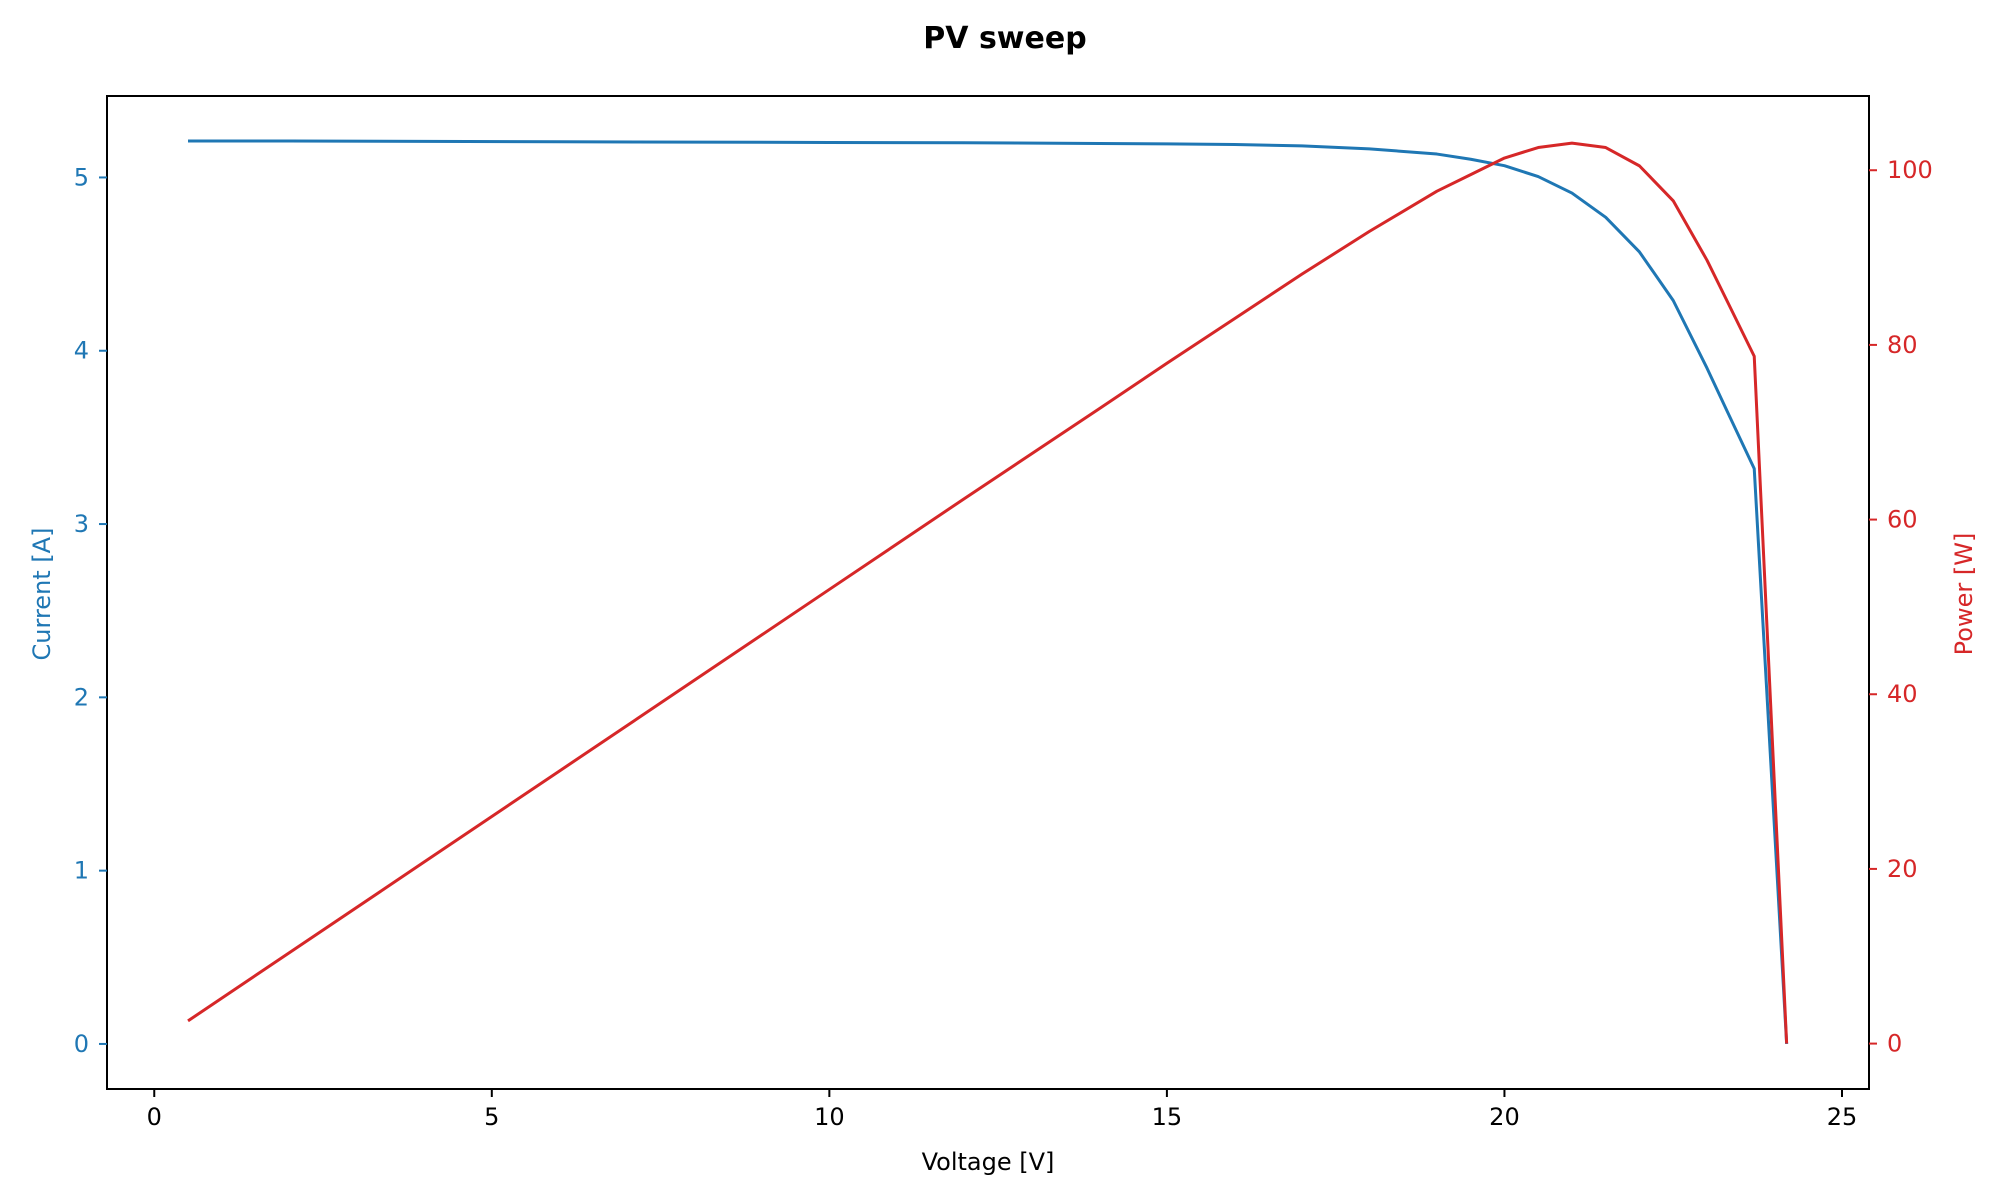  What do you see at coordinates (1004, 38) in the screenshot?
I see `chart-title: PV sweep` at bounding box center [1004, 38].